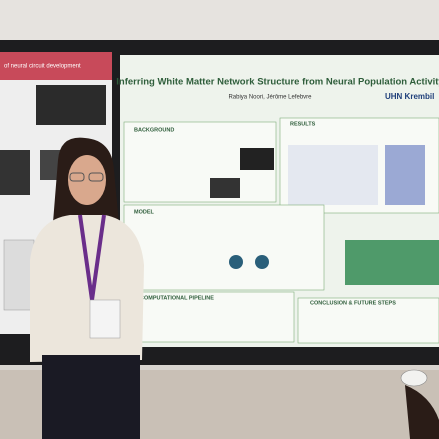 This screenshot has width=439, height=439. What do you see at coordinates (414, 378) in the screenshot?
I see `cup` at bounding box center [414, 378].